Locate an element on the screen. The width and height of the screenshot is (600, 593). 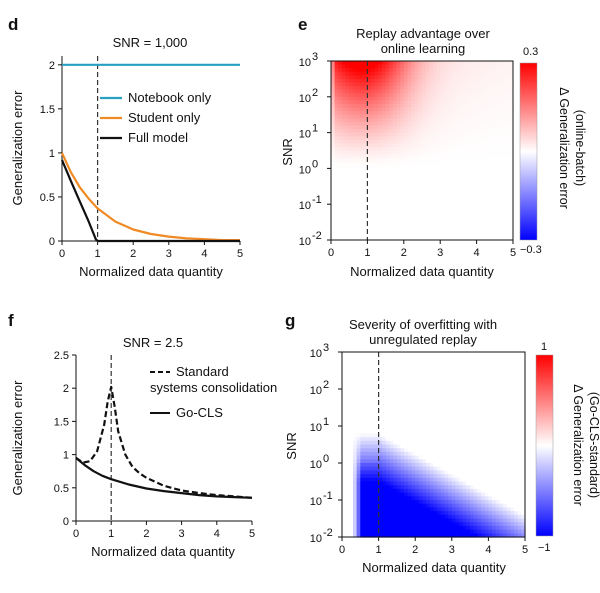
panel-f-y-label: Generalization error is located at coordinates (17, 438).